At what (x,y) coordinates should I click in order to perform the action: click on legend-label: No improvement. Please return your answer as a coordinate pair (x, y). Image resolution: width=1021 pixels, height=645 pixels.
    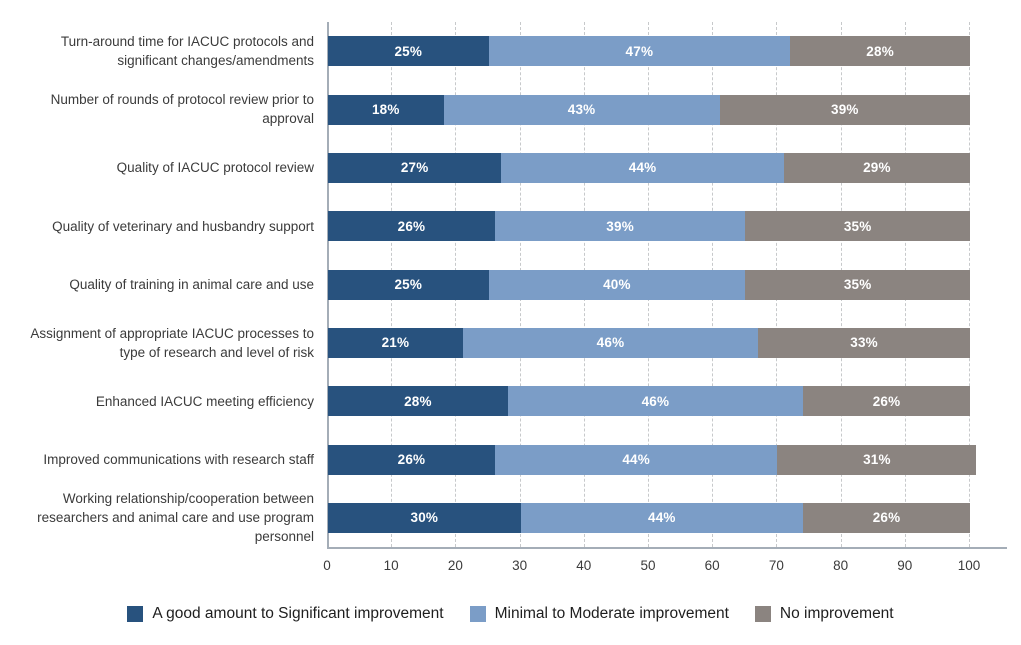
    Looking at the image, I should click on (836, 613).